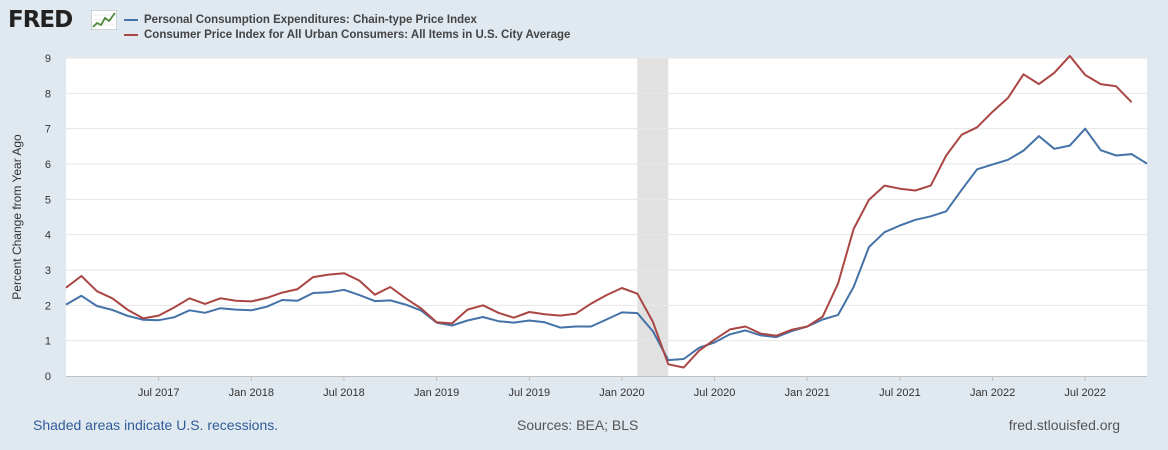 The width and height of the screenshot is (1168, 450). Describe the element at coordinates (578, 425) in the screenshot. I see `sources-text: Sources: BEA; BLS` at that location.